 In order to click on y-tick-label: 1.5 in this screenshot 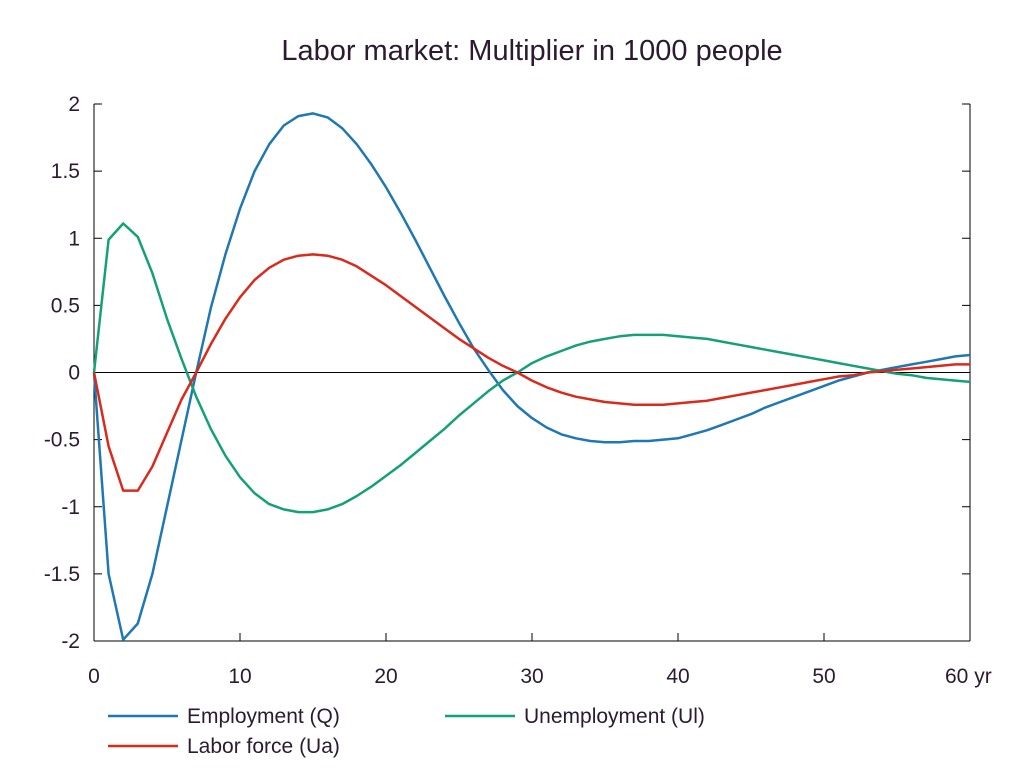, I will do `click(65, 171)`.